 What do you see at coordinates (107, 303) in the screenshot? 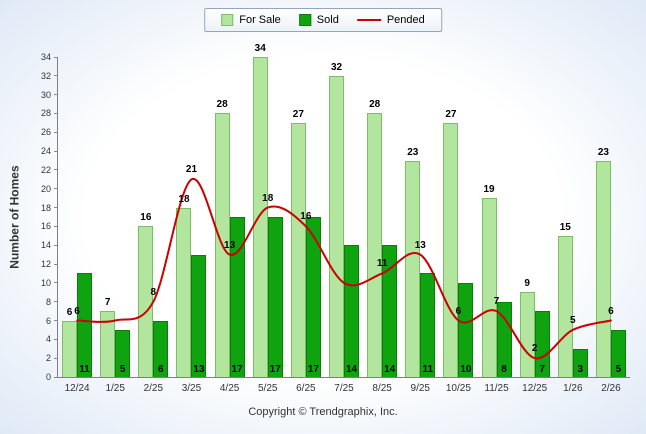
I see `for-sale-value-label: 7` at bounding box center [107, 303].